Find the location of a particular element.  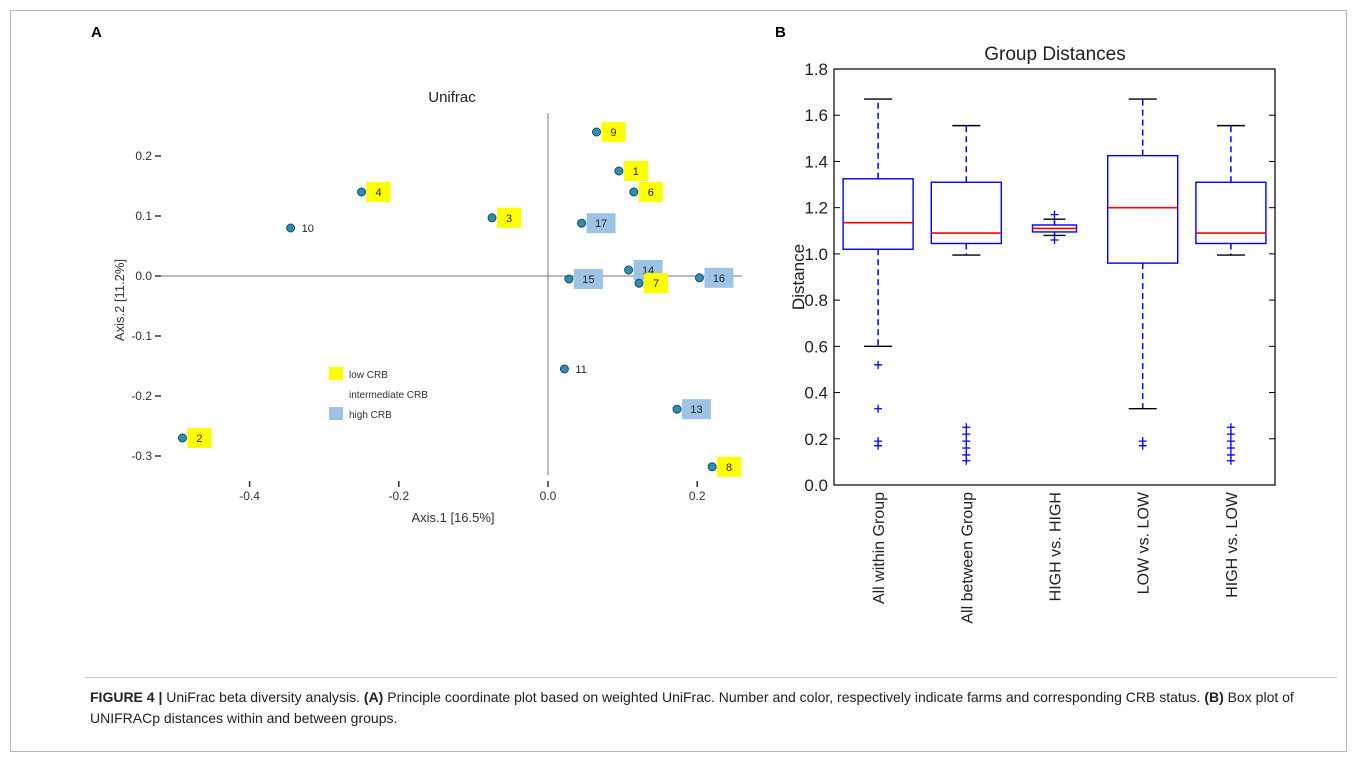

y-tick-label: 1.2 is located at coordinates (816, 208).